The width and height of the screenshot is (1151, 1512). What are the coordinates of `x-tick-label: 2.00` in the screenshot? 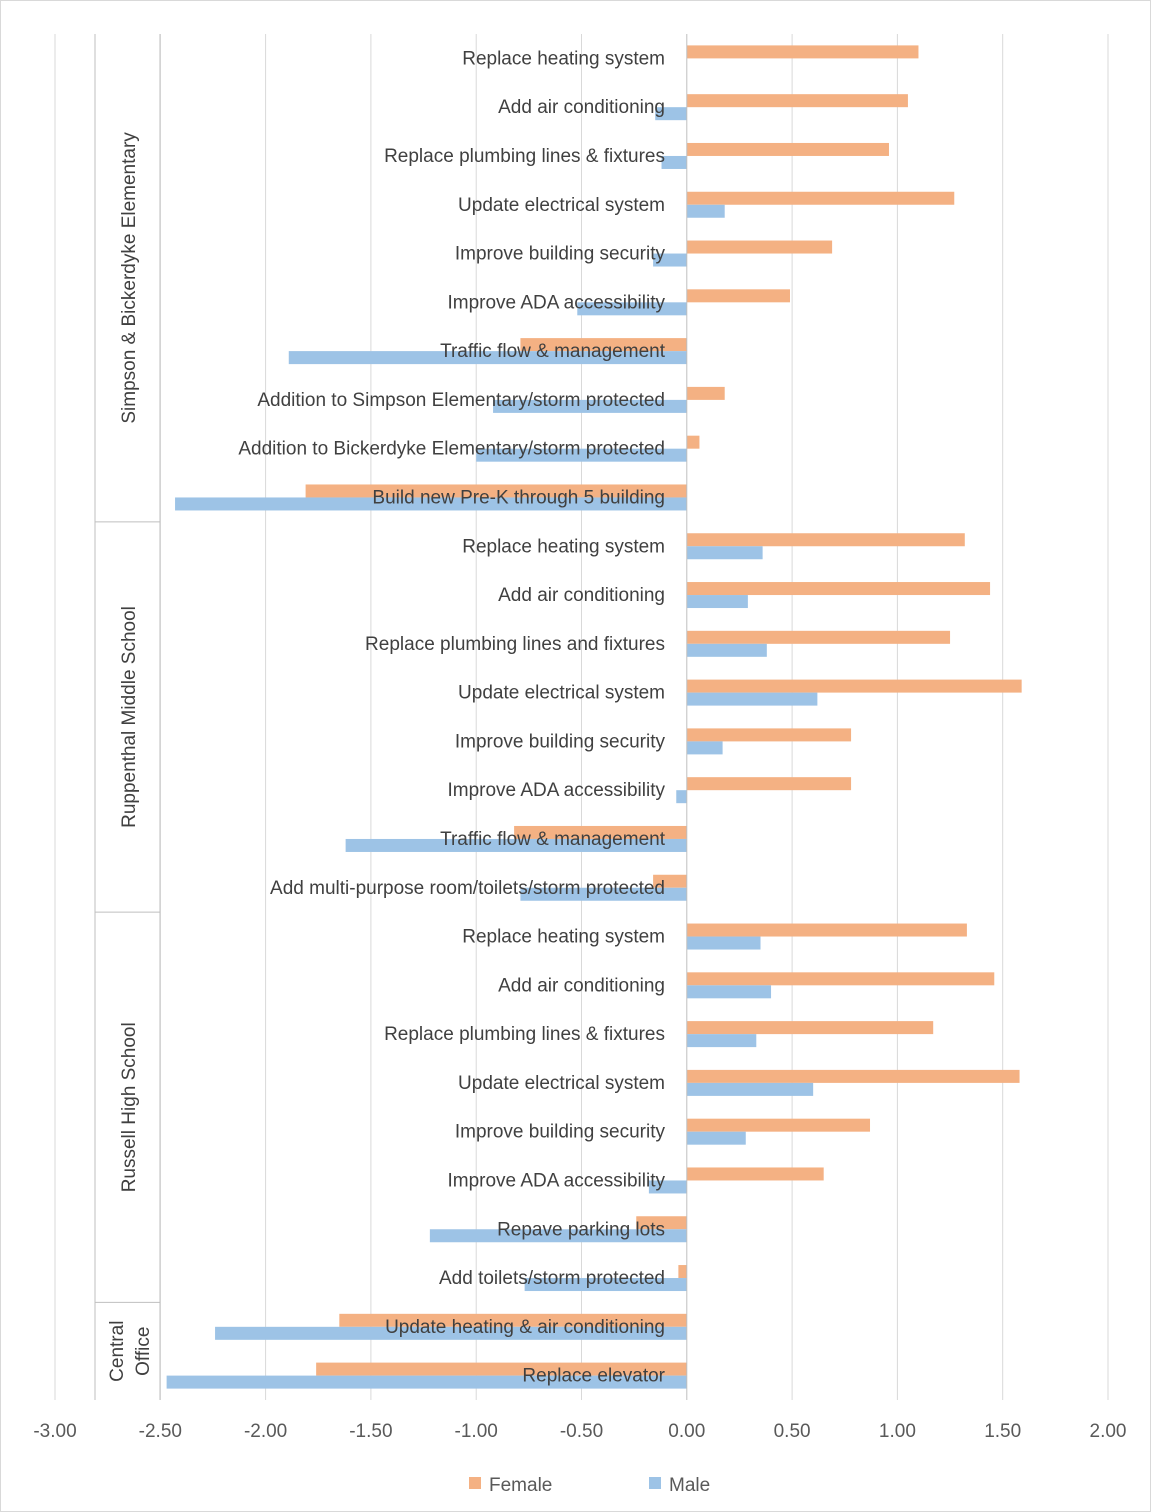 It's located at (1108, 1431).